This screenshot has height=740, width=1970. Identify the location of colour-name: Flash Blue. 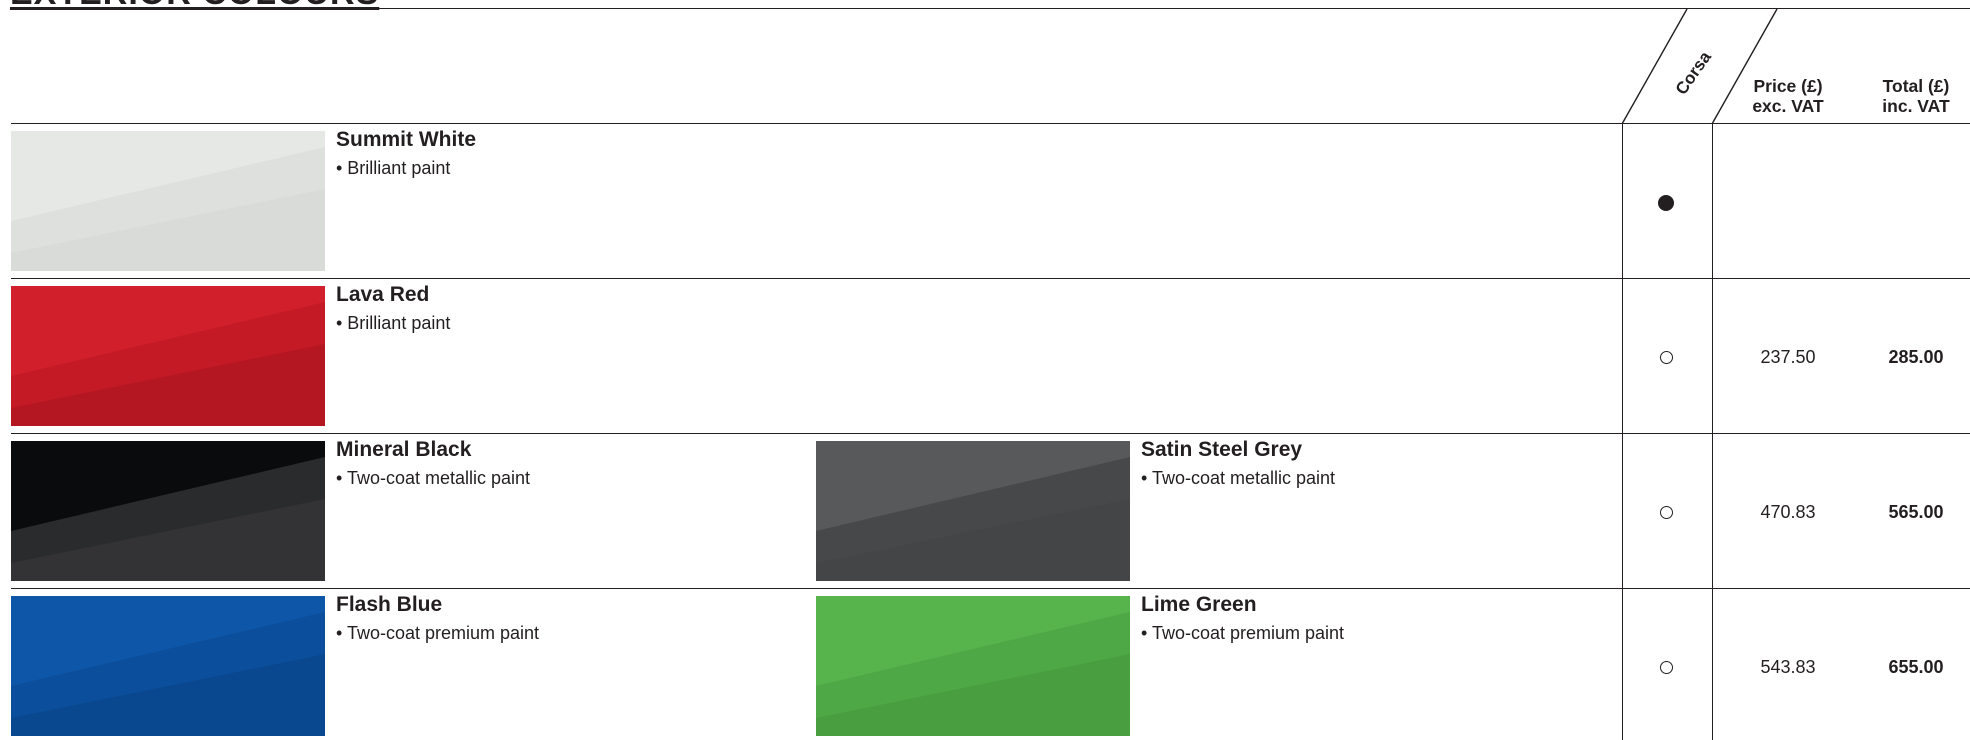
(389, 604).